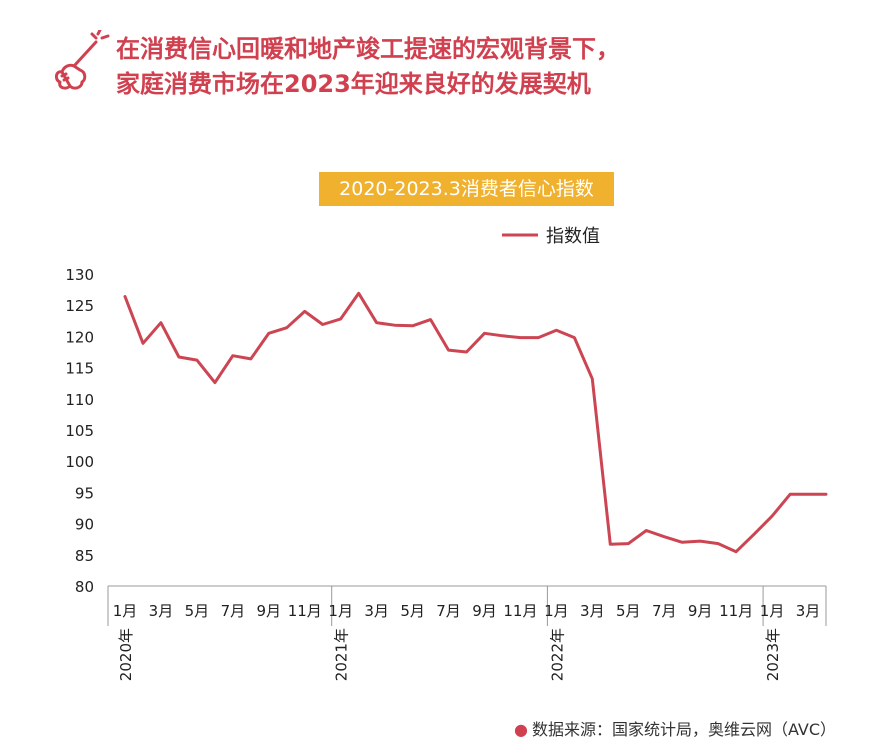  Describe the element at coordinates (79, 337) in the screenshot. I see `y-tick-label: 120` at that location.